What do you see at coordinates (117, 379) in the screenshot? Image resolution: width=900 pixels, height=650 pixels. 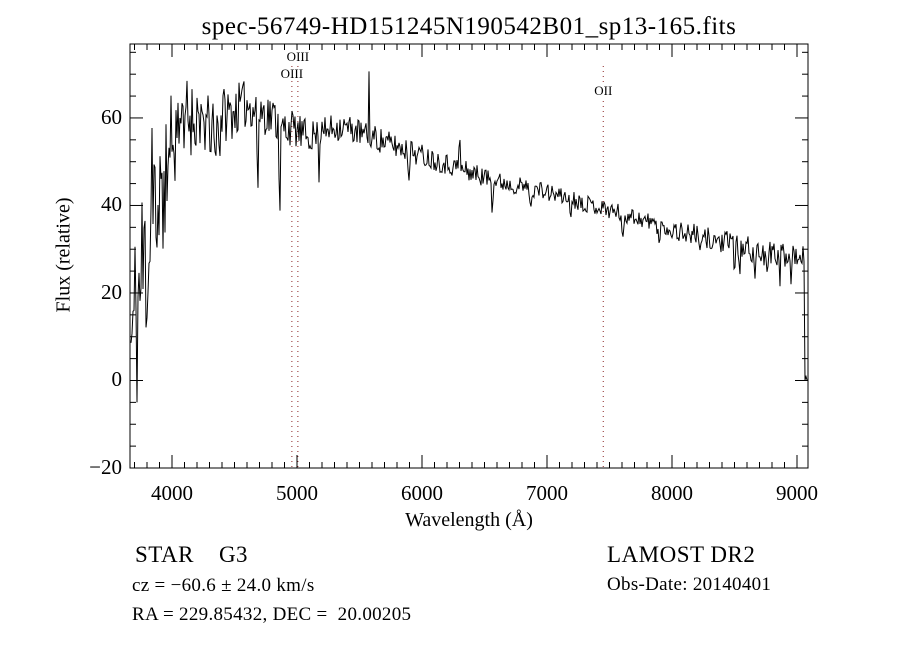 I see `y-tick-label-0: 0` at bounding box center [117, 379].